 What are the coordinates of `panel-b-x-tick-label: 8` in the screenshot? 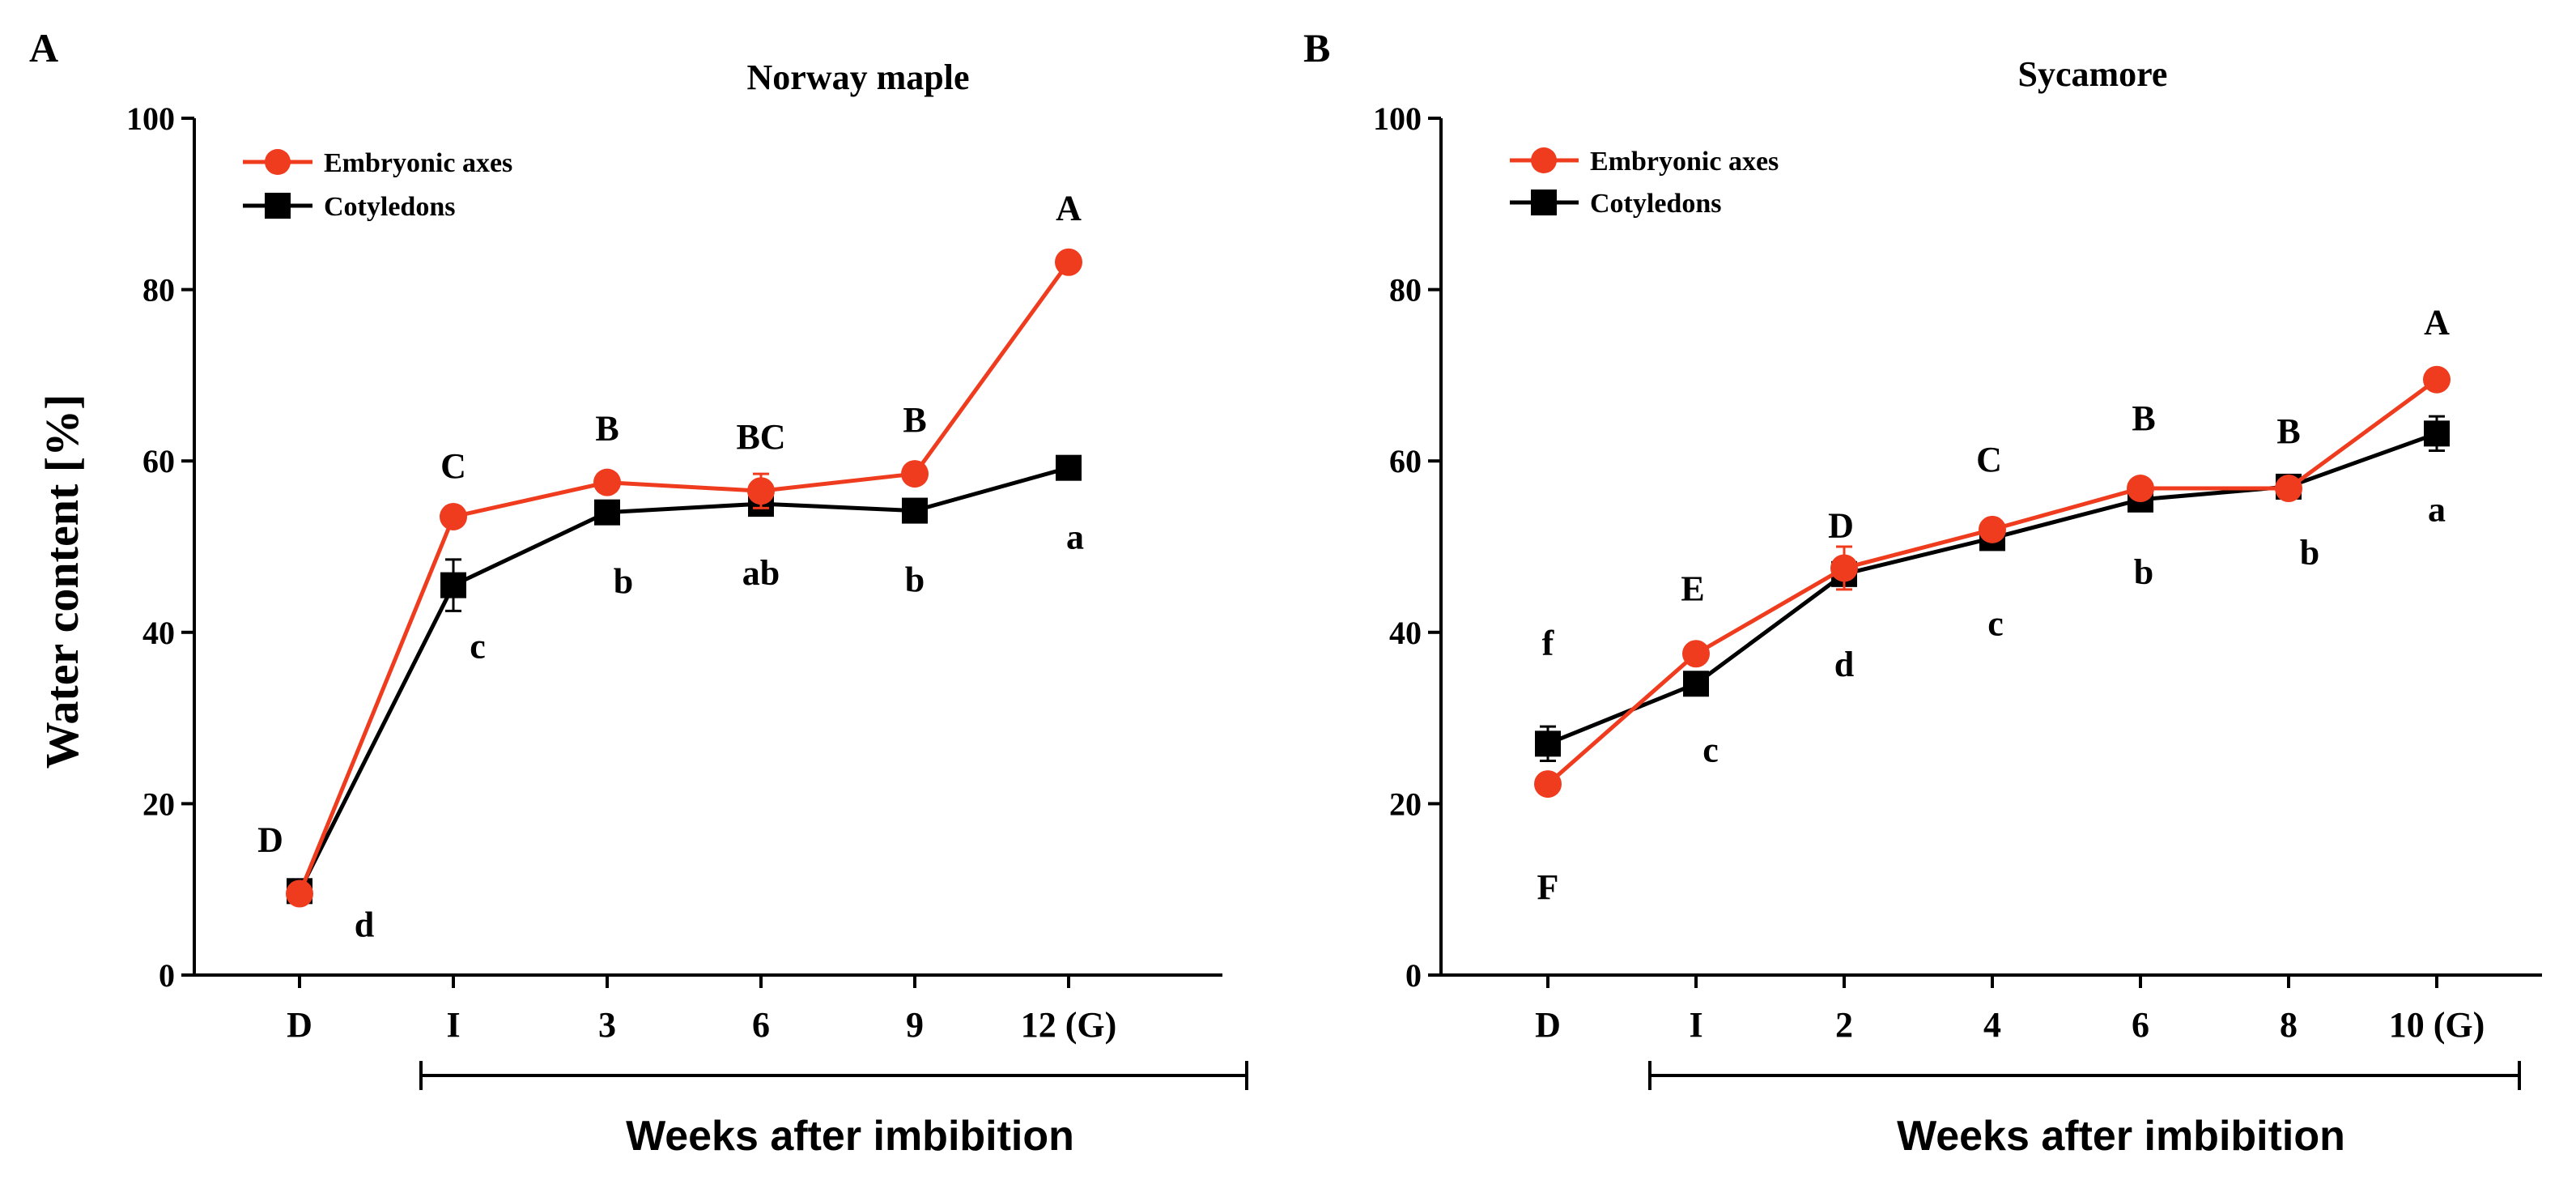 It's located at (2289, 1025).